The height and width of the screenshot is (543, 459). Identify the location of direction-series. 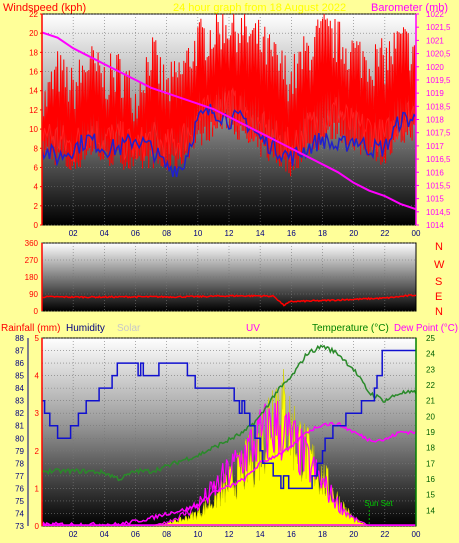
(229, 300).